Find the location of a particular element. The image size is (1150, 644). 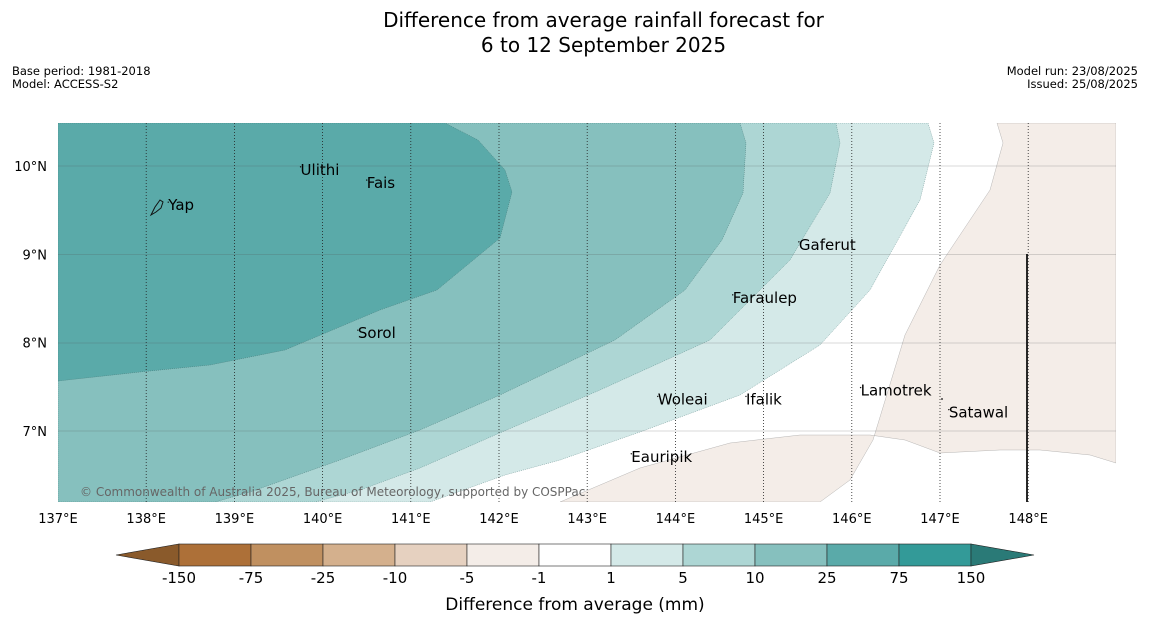

yap-island-outline is located at coordinates (156, 208).